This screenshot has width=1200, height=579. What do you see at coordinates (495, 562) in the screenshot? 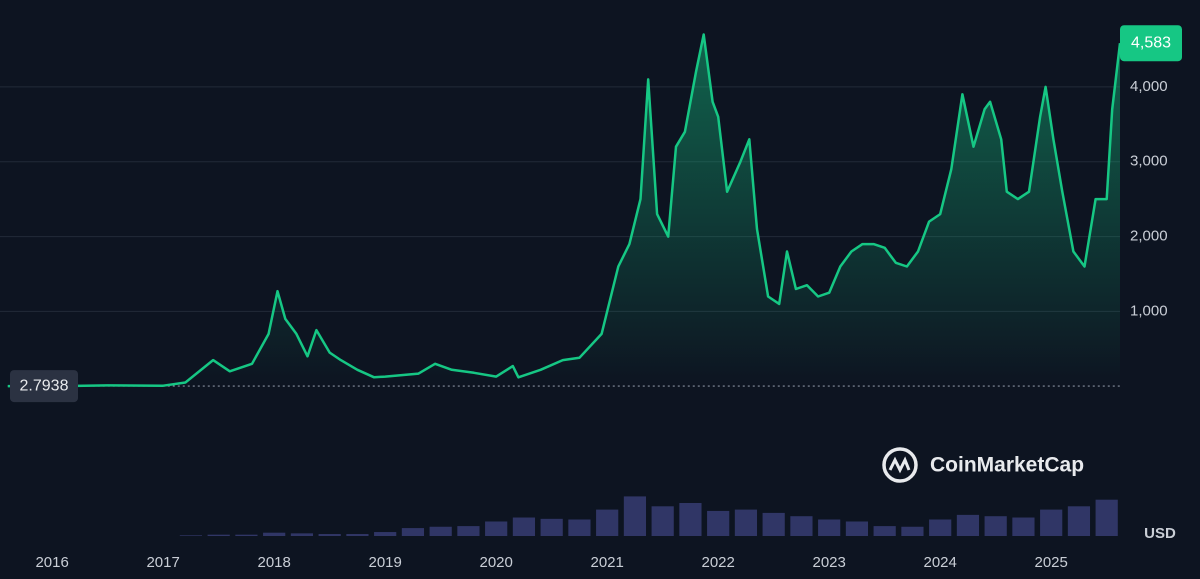
I see `x-tick-label: 2020` at bounding box center [495, 562].